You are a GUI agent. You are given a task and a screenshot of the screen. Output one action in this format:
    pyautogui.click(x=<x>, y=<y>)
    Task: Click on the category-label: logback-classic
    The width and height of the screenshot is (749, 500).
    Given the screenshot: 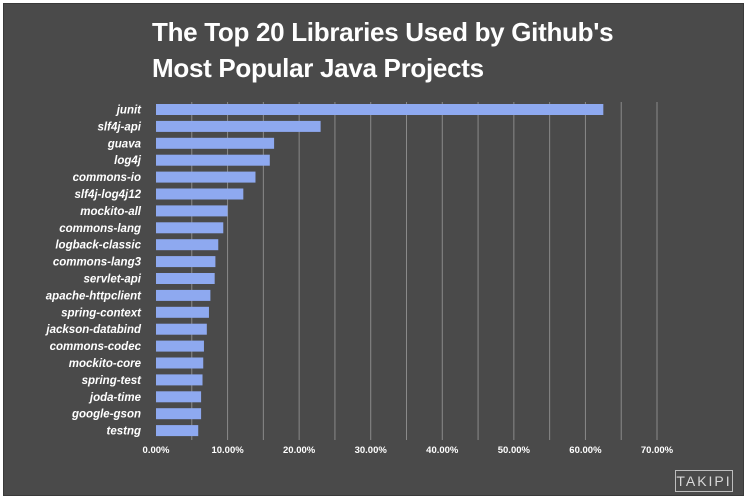 What is the action you would take?
    pyautogui.click(x=98, y=246)
    